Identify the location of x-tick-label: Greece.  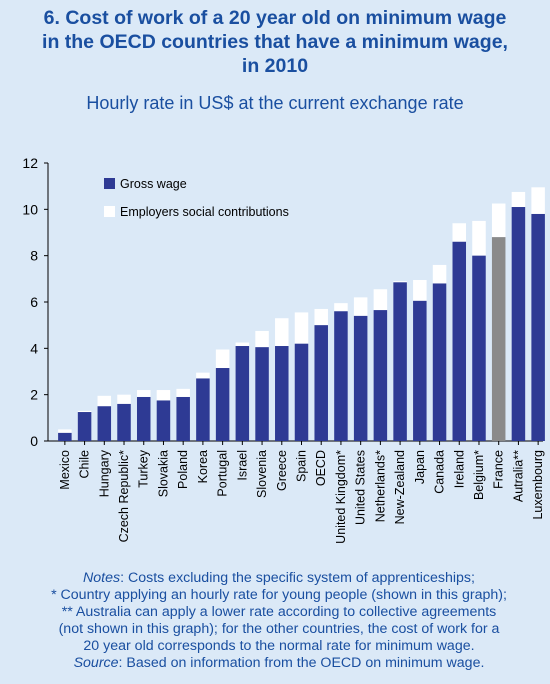
(282, 470).